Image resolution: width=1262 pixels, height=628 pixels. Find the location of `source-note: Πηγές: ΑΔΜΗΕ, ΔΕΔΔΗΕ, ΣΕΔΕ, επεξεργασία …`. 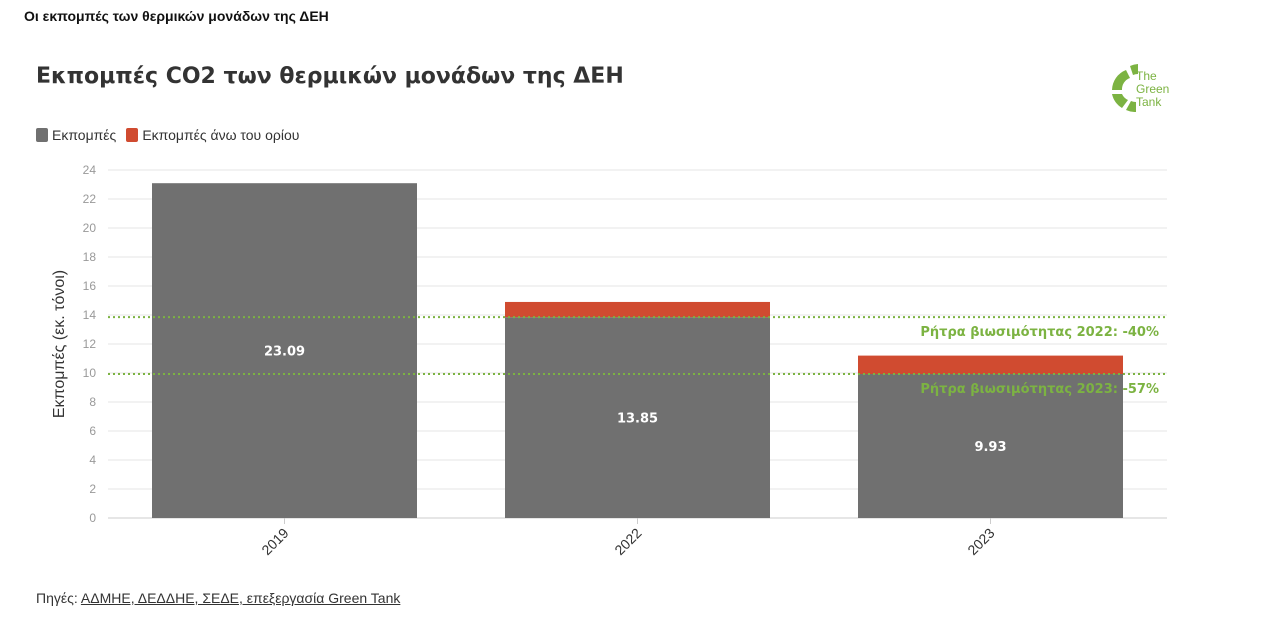

source-note: Πηγές: ΑΔΜΗΕ, ΔΕΔΔΗΕ, ΣΕΔΕ, επεξεργασία … is located at coordinates (218, 598).